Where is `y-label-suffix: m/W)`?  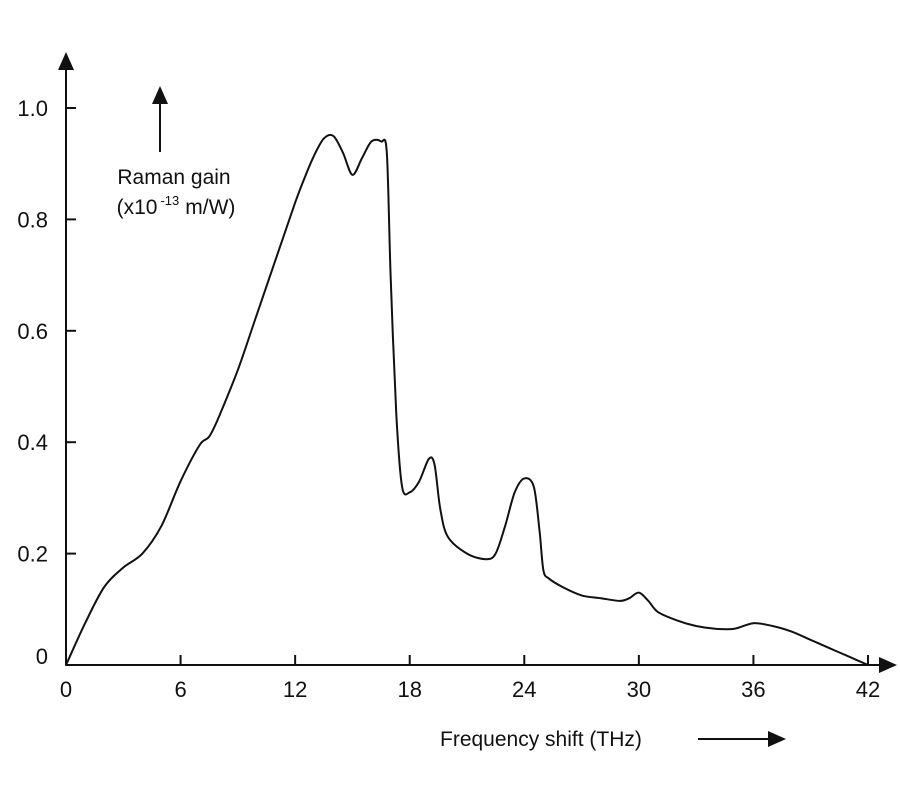 y-label-suffix: m/W) is located at coordinates (210, 207).